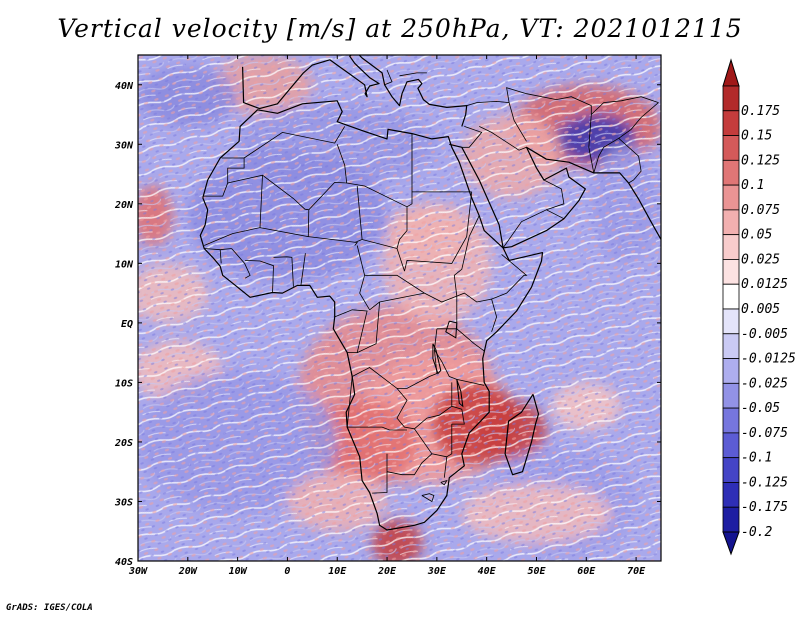  Describe the element at coordinates (586, 571) in the screenshot. I see `lon-tick-label: 60E` at that location.